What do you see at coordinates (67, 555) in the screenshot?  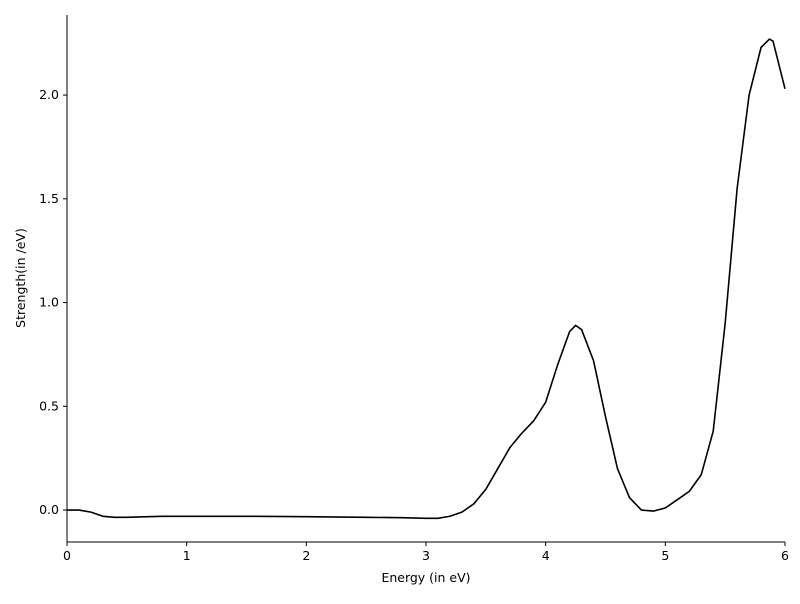 I see `x-tick-label: 0` at bounding box center [67, 555].